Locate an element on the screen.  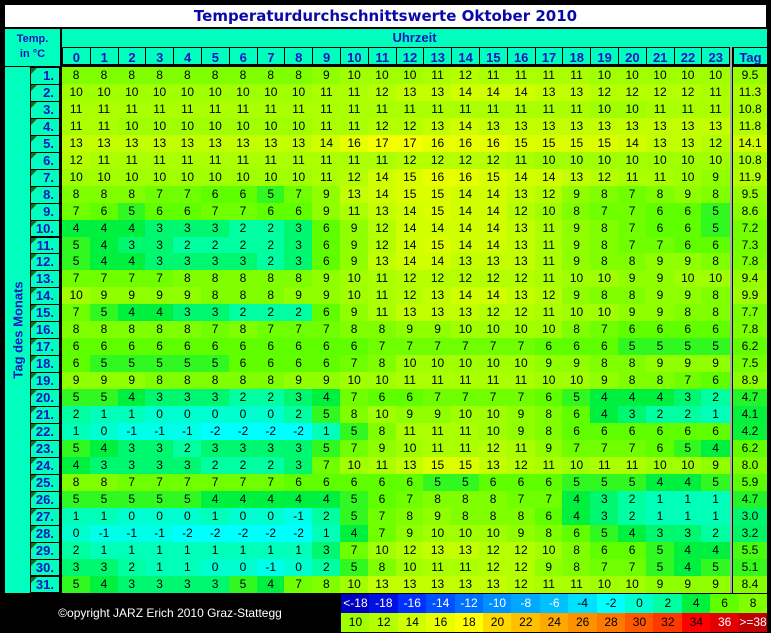
day-label: 24. is located at coordinates (45, 465).